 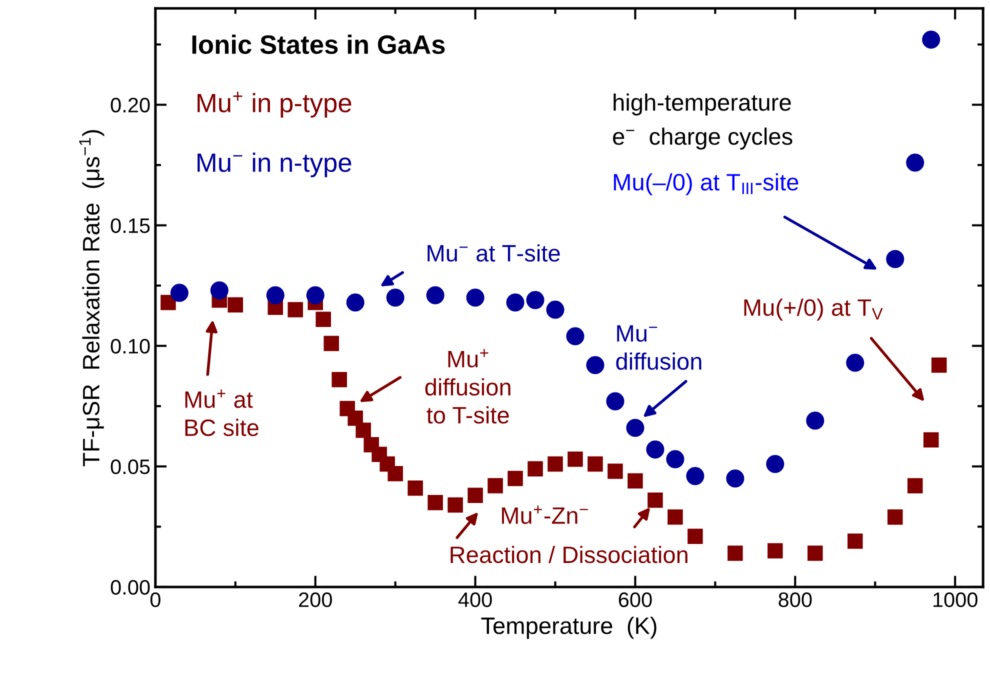 I want to click on x-tick-label: 1000, so click(x=956, y=600).